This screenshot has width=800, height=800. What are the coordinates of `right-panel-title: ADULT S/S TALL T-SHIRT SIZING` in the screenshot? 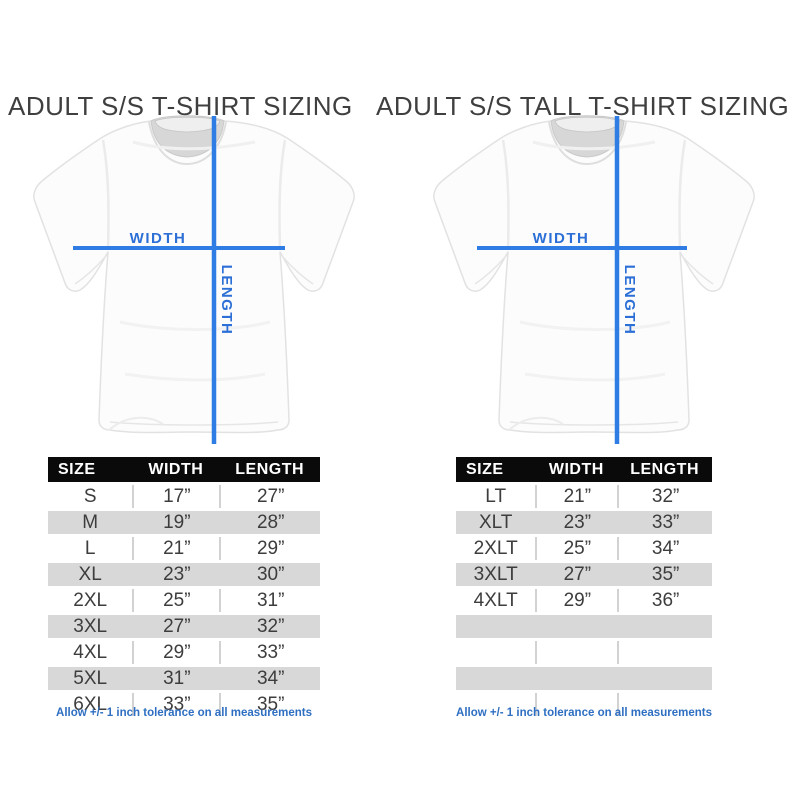 It's located at (583, 106).